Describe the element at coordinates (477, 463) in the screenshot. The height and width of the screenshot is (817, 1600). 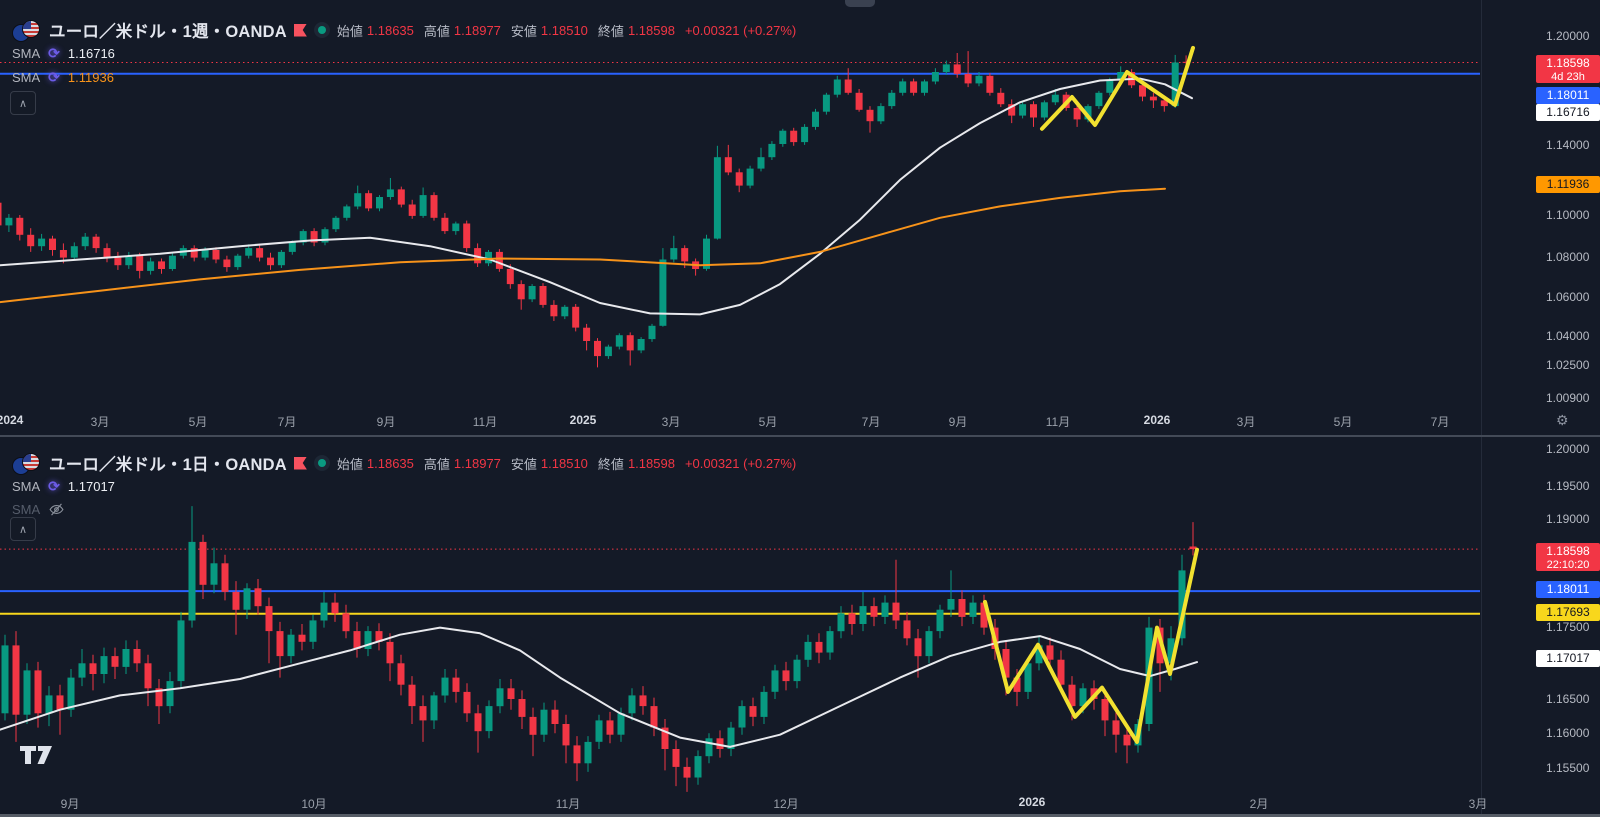
I see `high-value: 1.18977` at that location.